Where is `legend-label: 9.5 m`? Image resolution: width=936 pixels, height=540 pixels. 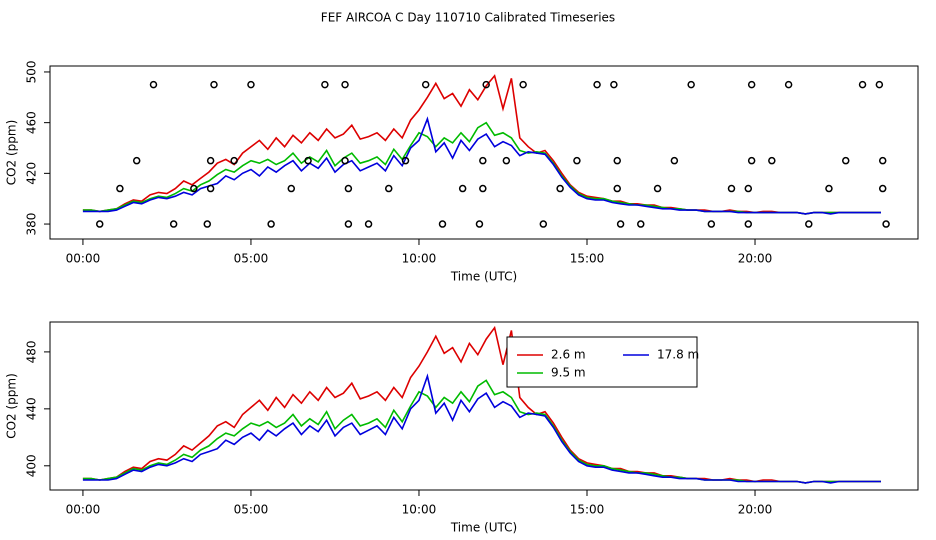 legend-label: 9.5 m is located at coordinates (568, 373).